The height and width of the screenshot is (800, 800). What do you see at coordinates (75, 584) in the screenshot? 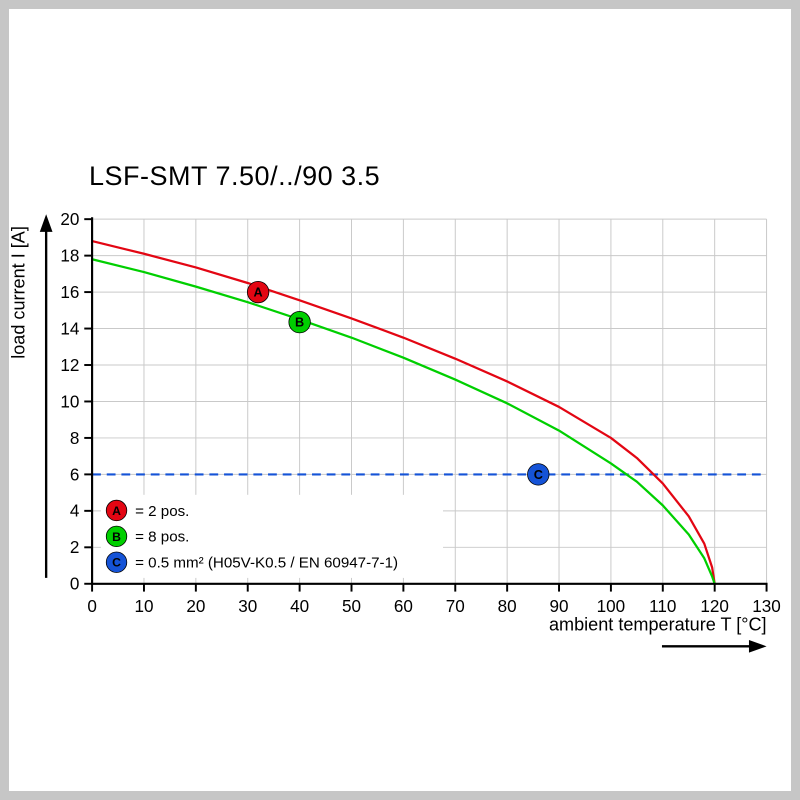
I see `y-tick-label: 0` at bounding box center [75, 584].